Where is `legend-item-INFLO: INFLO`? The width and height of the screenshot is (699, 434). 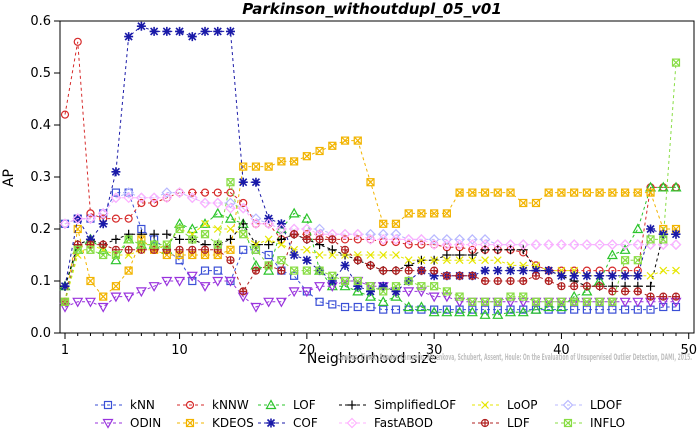 legend-item-INFLO: INFLO is located at coordinates (590, 423).